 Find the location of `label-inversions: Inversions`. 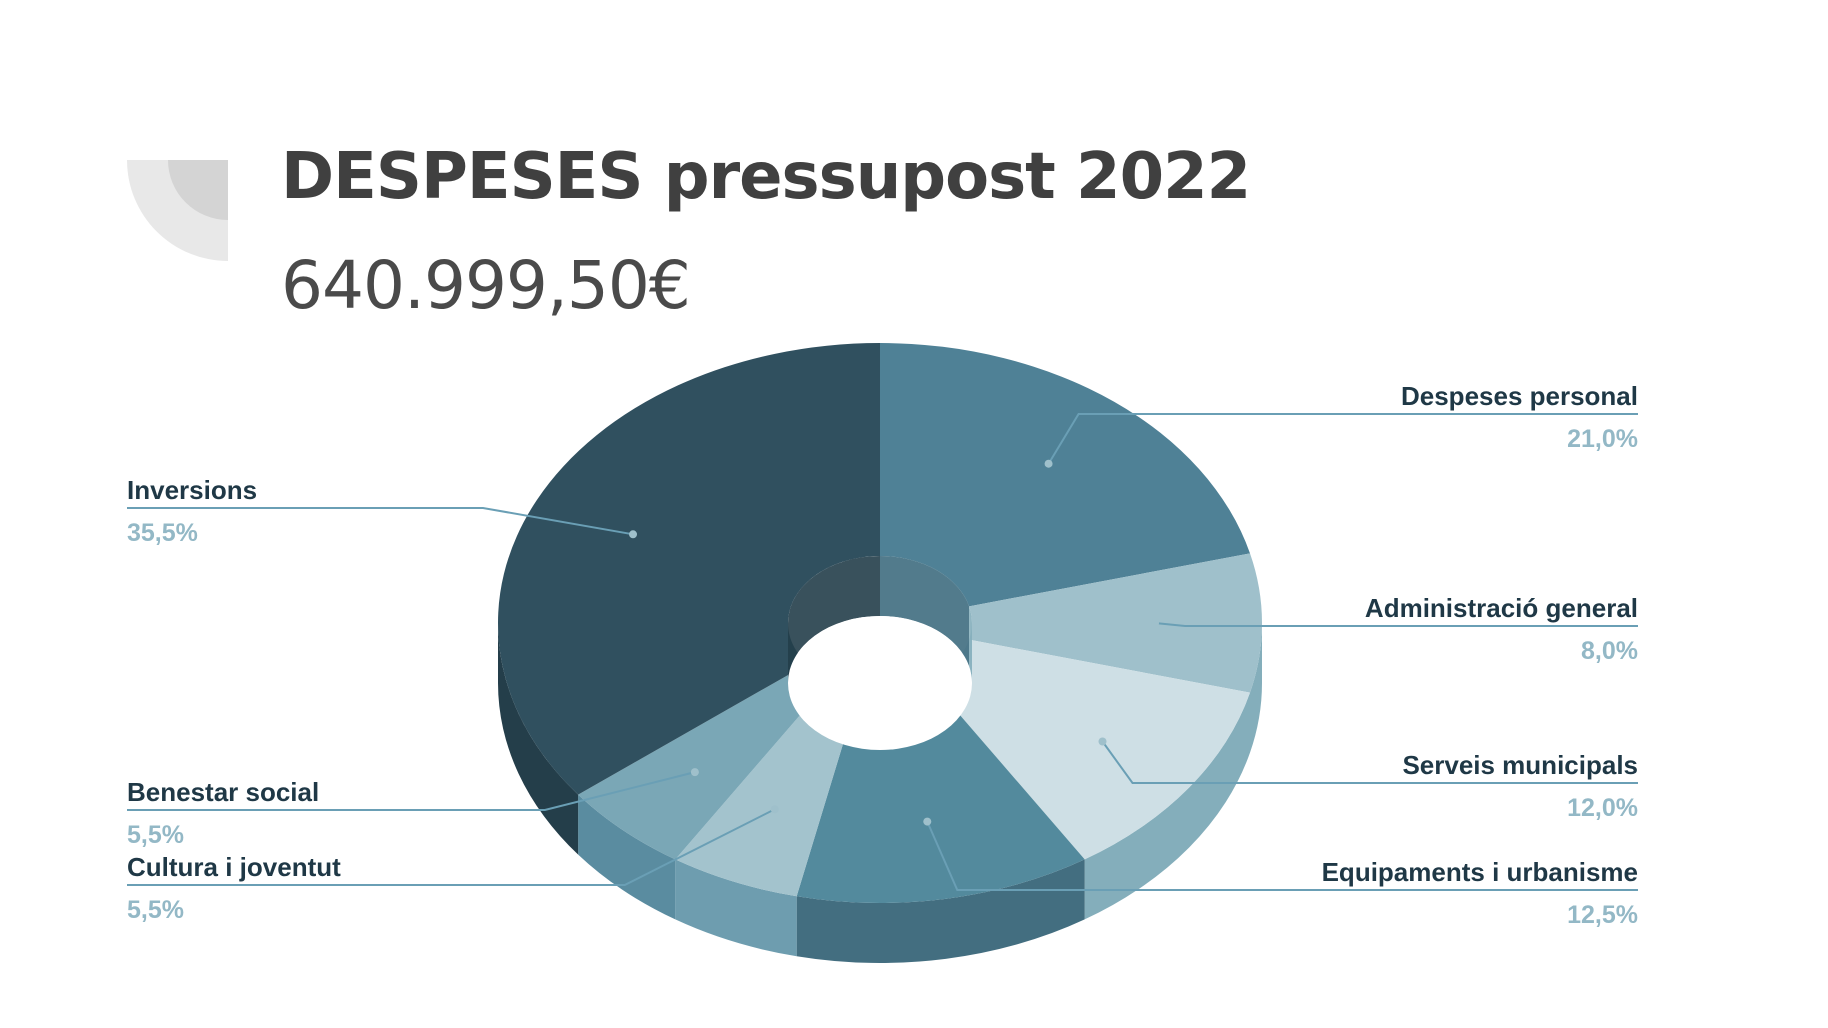

label-inversions: Inversions is located at coordinates (192, 490).